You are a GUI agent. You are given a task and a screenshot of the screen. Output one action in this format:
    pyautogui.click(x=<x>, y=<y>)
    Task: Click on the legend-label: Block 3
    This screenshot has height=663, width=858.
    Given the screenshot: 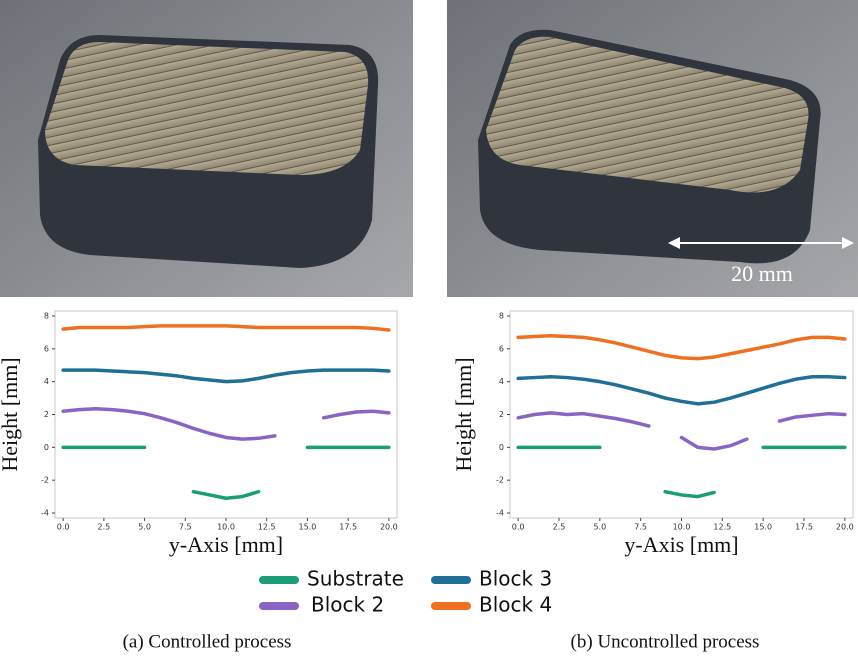 What is the action you would take?
    pyautogui.click(x=515, y=579)
    